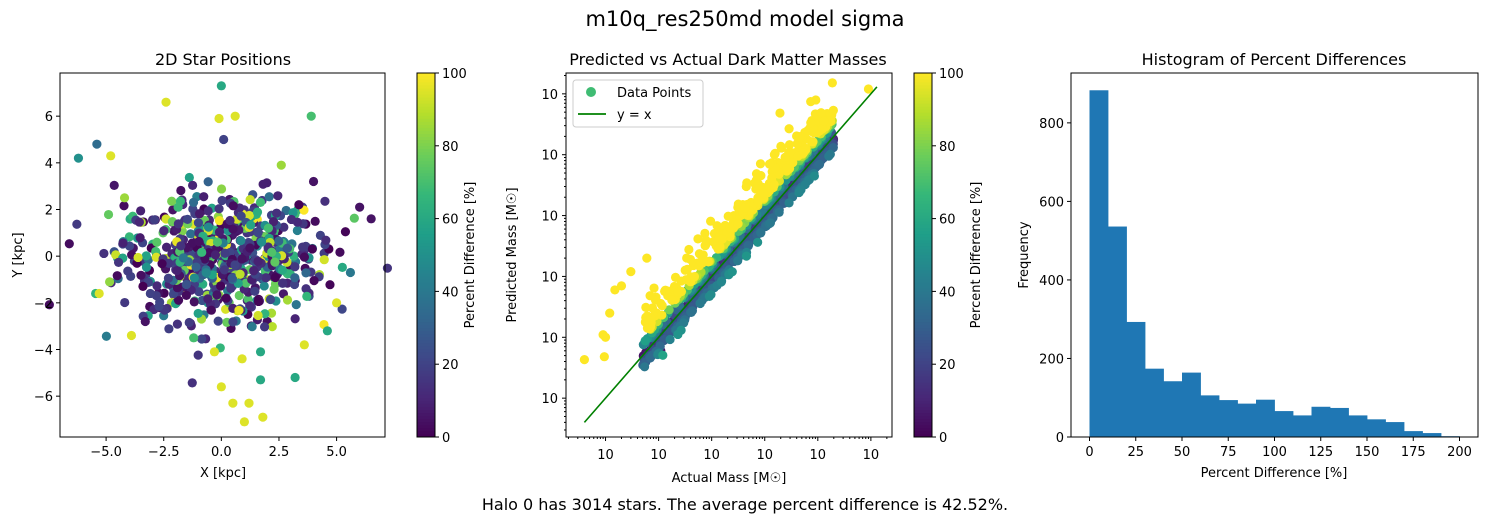 The image size is (1488, 524). What do you see at coordinates (43, 397) in the screenshot?
I see `panel1-ytick-label: −6` at bounding box center [43, 397].